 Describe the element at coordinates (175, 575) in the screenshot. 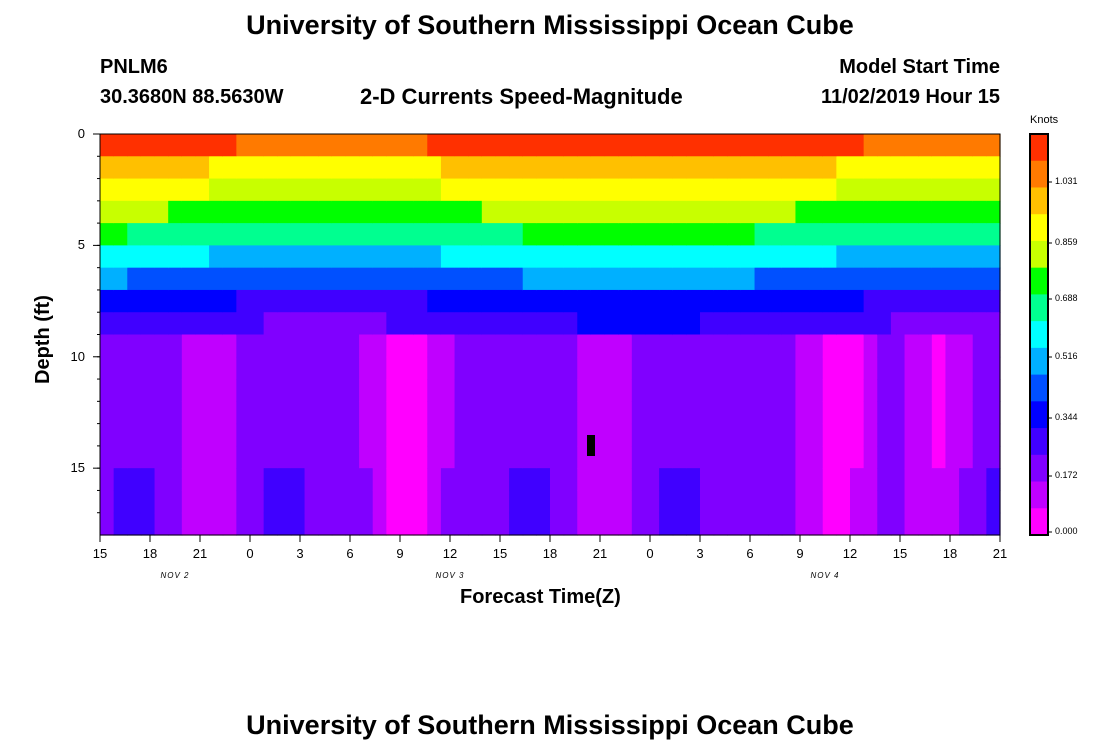

I see `date-label: NOV 2` at that location.